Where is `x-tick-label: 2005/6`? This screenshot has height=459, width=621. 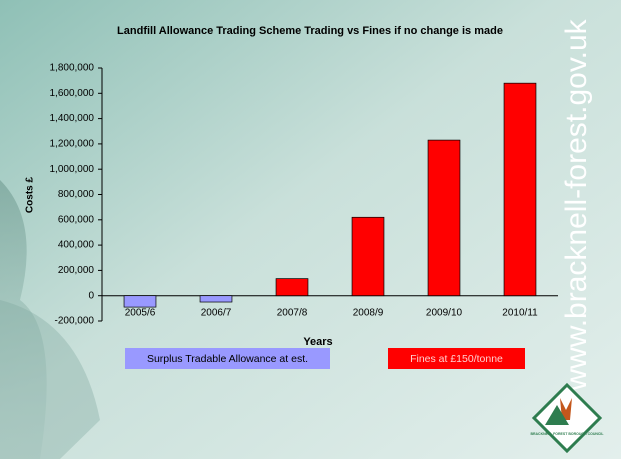
x-tick-label: 2005/6 is located at coordinates (140, 312).